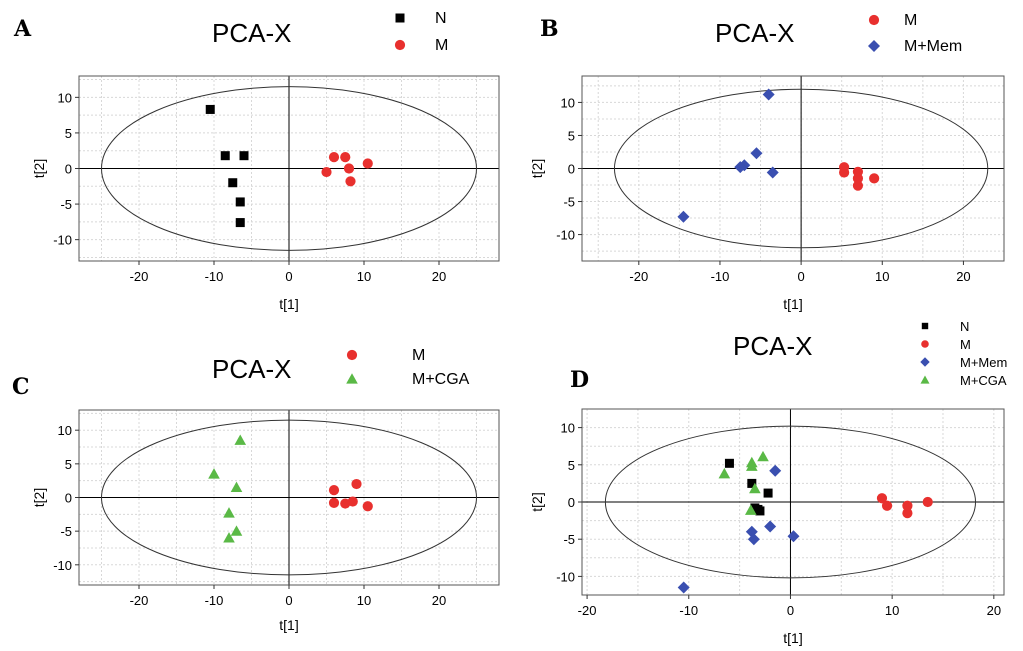 The image size is (1023, 651). I want to click on panel-a-y-tick-label: 0, so click(68, 169).